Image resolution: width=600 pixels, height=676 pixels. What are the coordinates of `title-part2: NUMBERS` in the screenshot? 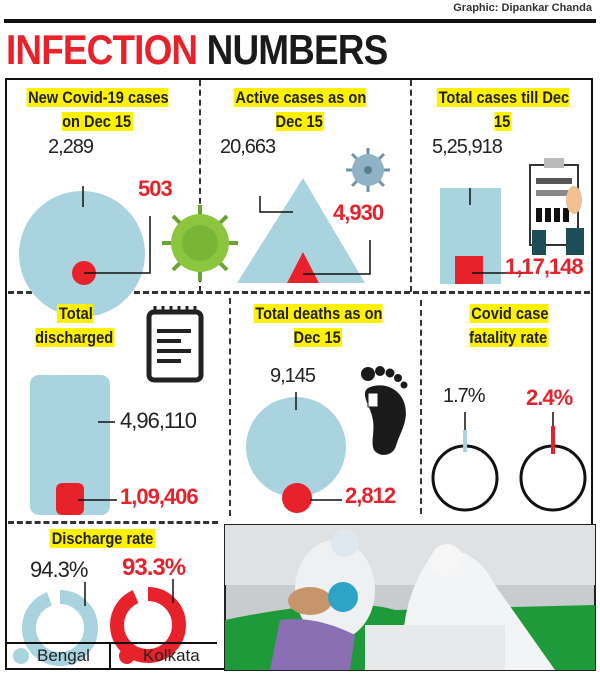 It's located at (297, 49).